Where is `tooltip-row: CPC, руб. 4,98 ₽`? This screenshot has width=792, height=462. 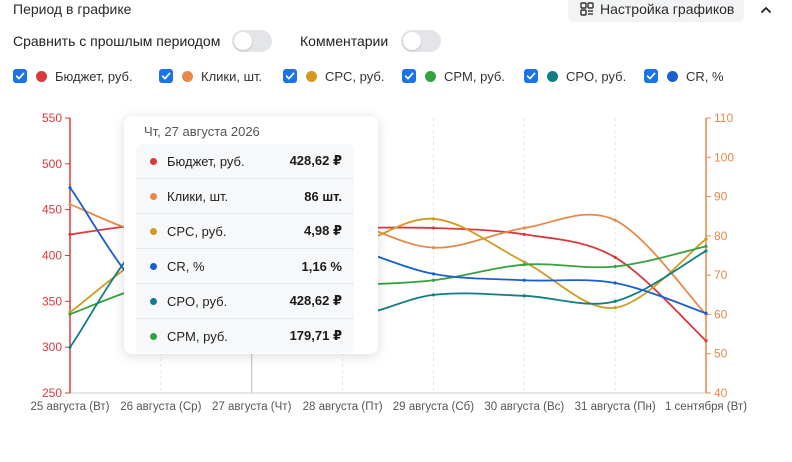 tooltip-row: CPC, руб. 4,98 ₽ is located at coordinates (245, 231).